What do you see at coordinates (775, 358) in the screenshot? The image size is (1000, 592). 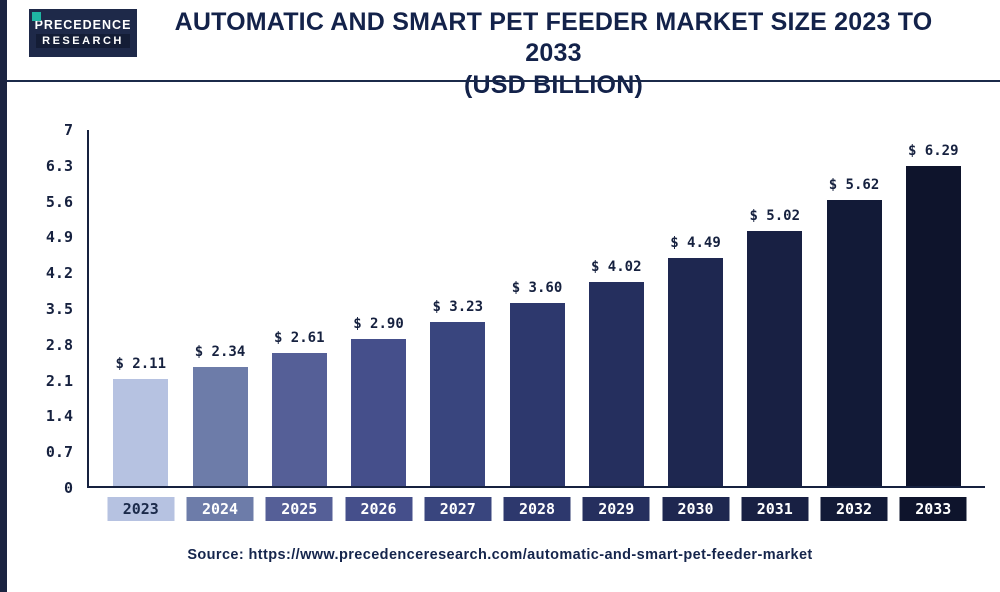 I see `bar-2031` at bounding box center [775, 358].